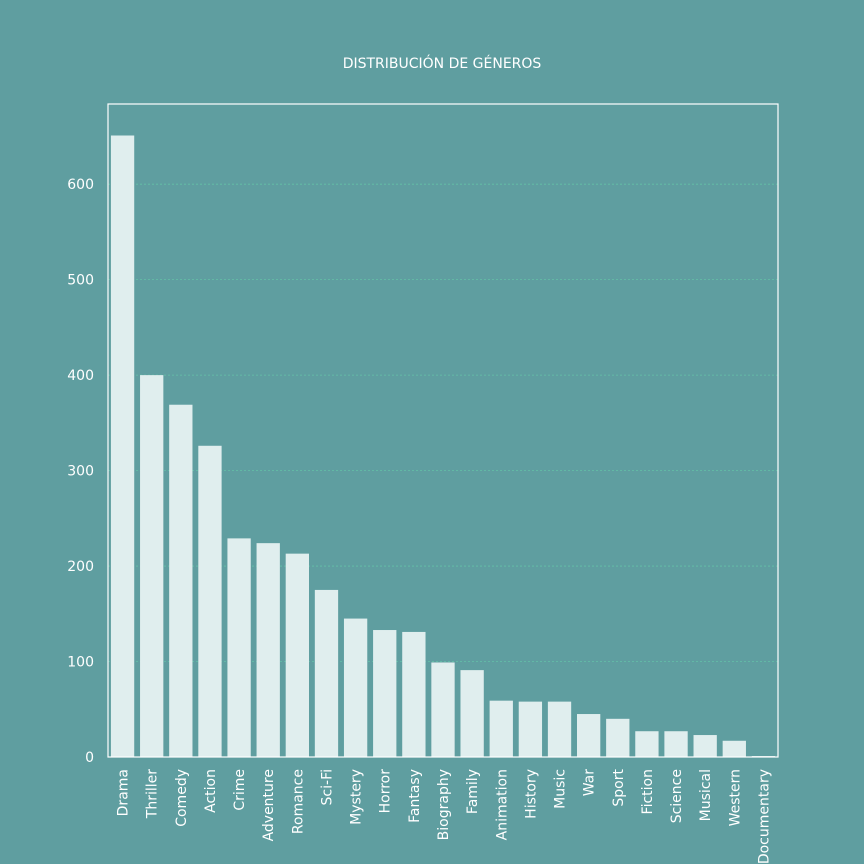 This screenshot has height=864, width=864. Describe the element at coordinates (589, 735) in the screenshot. I see `bar-war` at that location.